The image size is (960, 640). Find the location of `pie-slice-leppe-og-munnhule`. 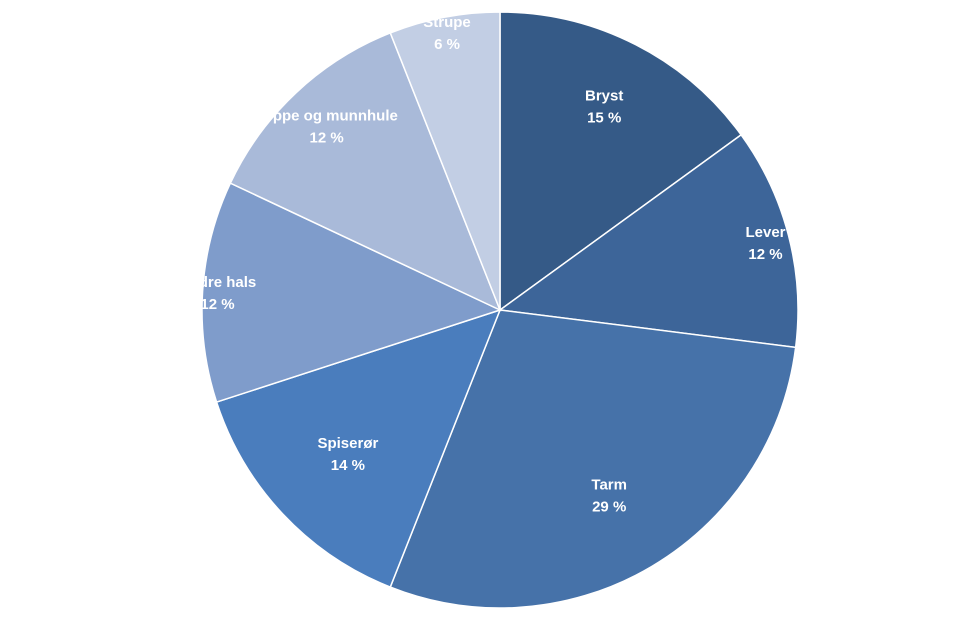

pie-slice-leppe-og-munnhule is located at coordinates (365, 171).